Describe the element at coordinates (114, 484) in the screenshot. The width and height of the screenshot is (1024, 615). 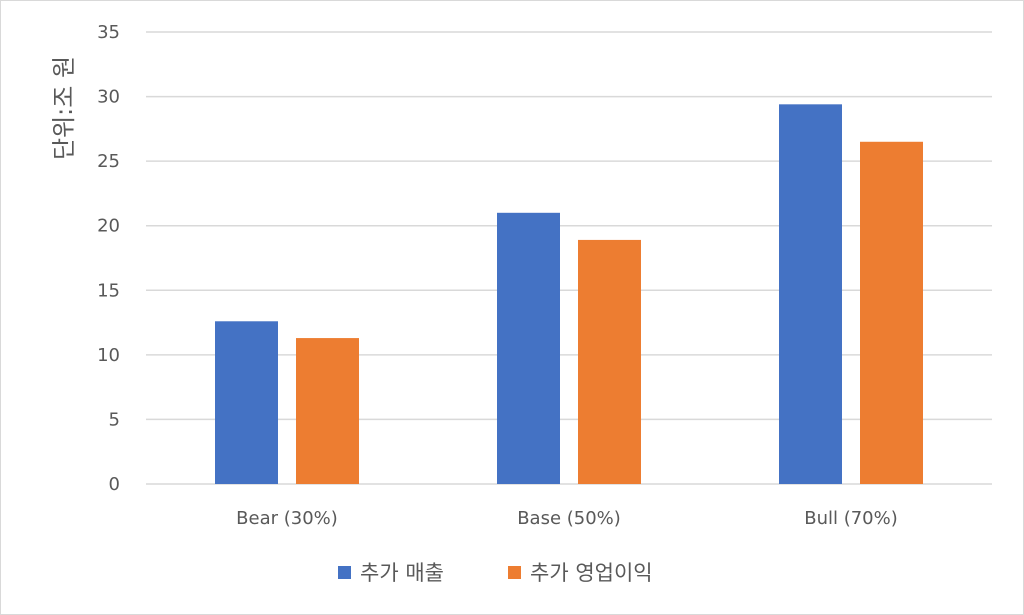
I see `y-tick-label: 0` at that location.